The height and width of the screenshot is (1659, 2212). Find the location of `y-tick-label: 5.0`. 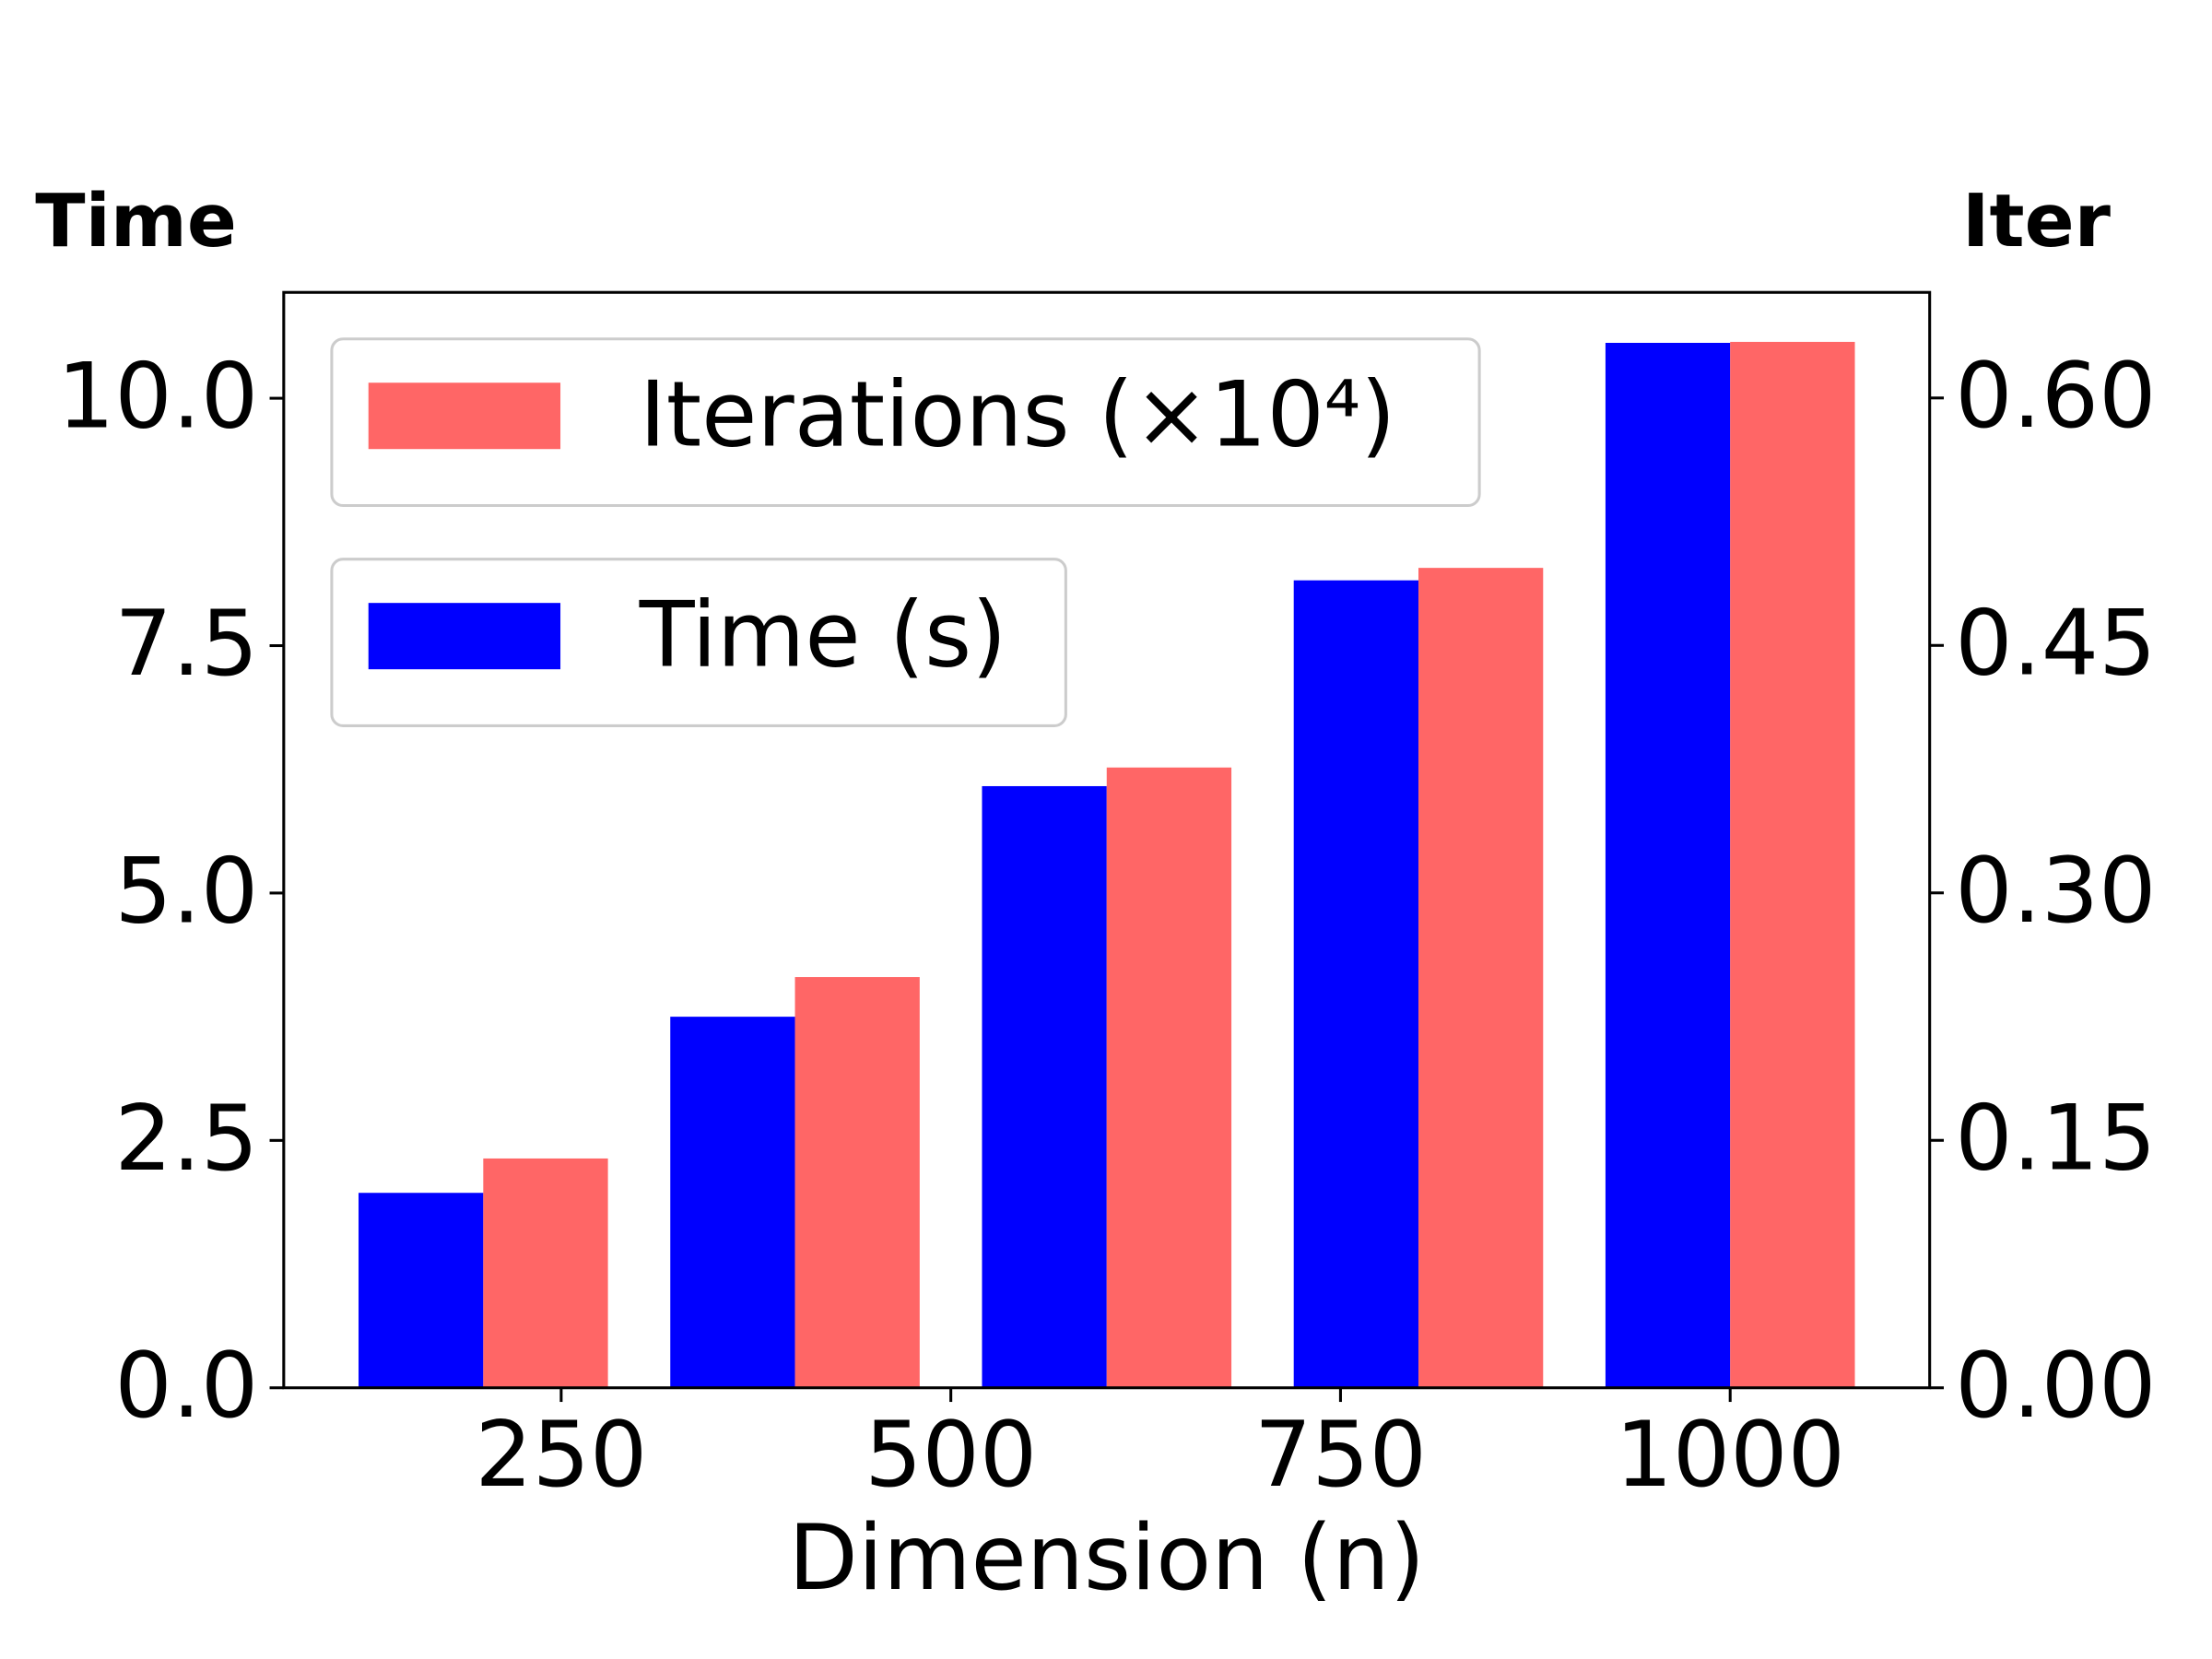

y-tick-label: 5.0 is located at coordinates (186, 891).